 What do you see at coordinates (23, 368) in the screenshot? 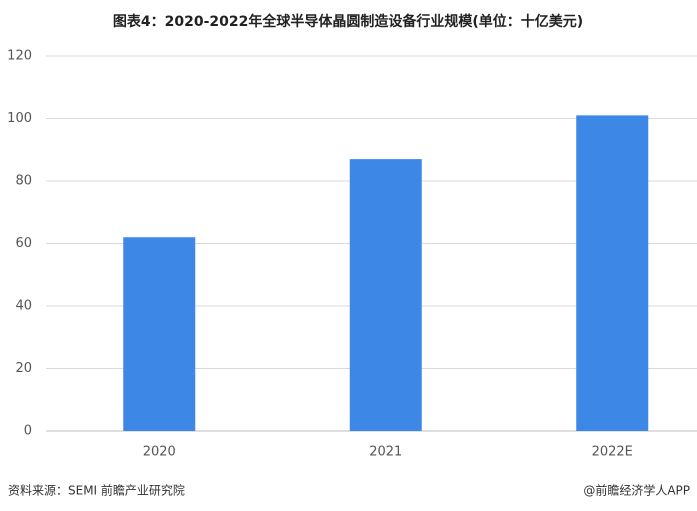
I see `y-tick-label: 20` at bounding box center [23, 368].